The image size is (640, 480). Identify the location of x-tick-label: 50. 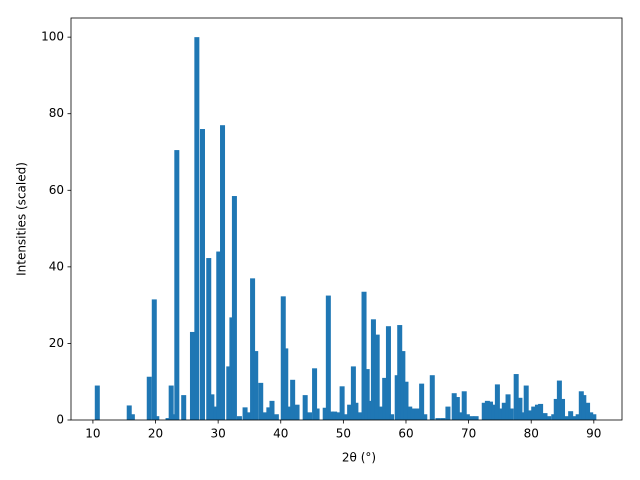
(343, 434).